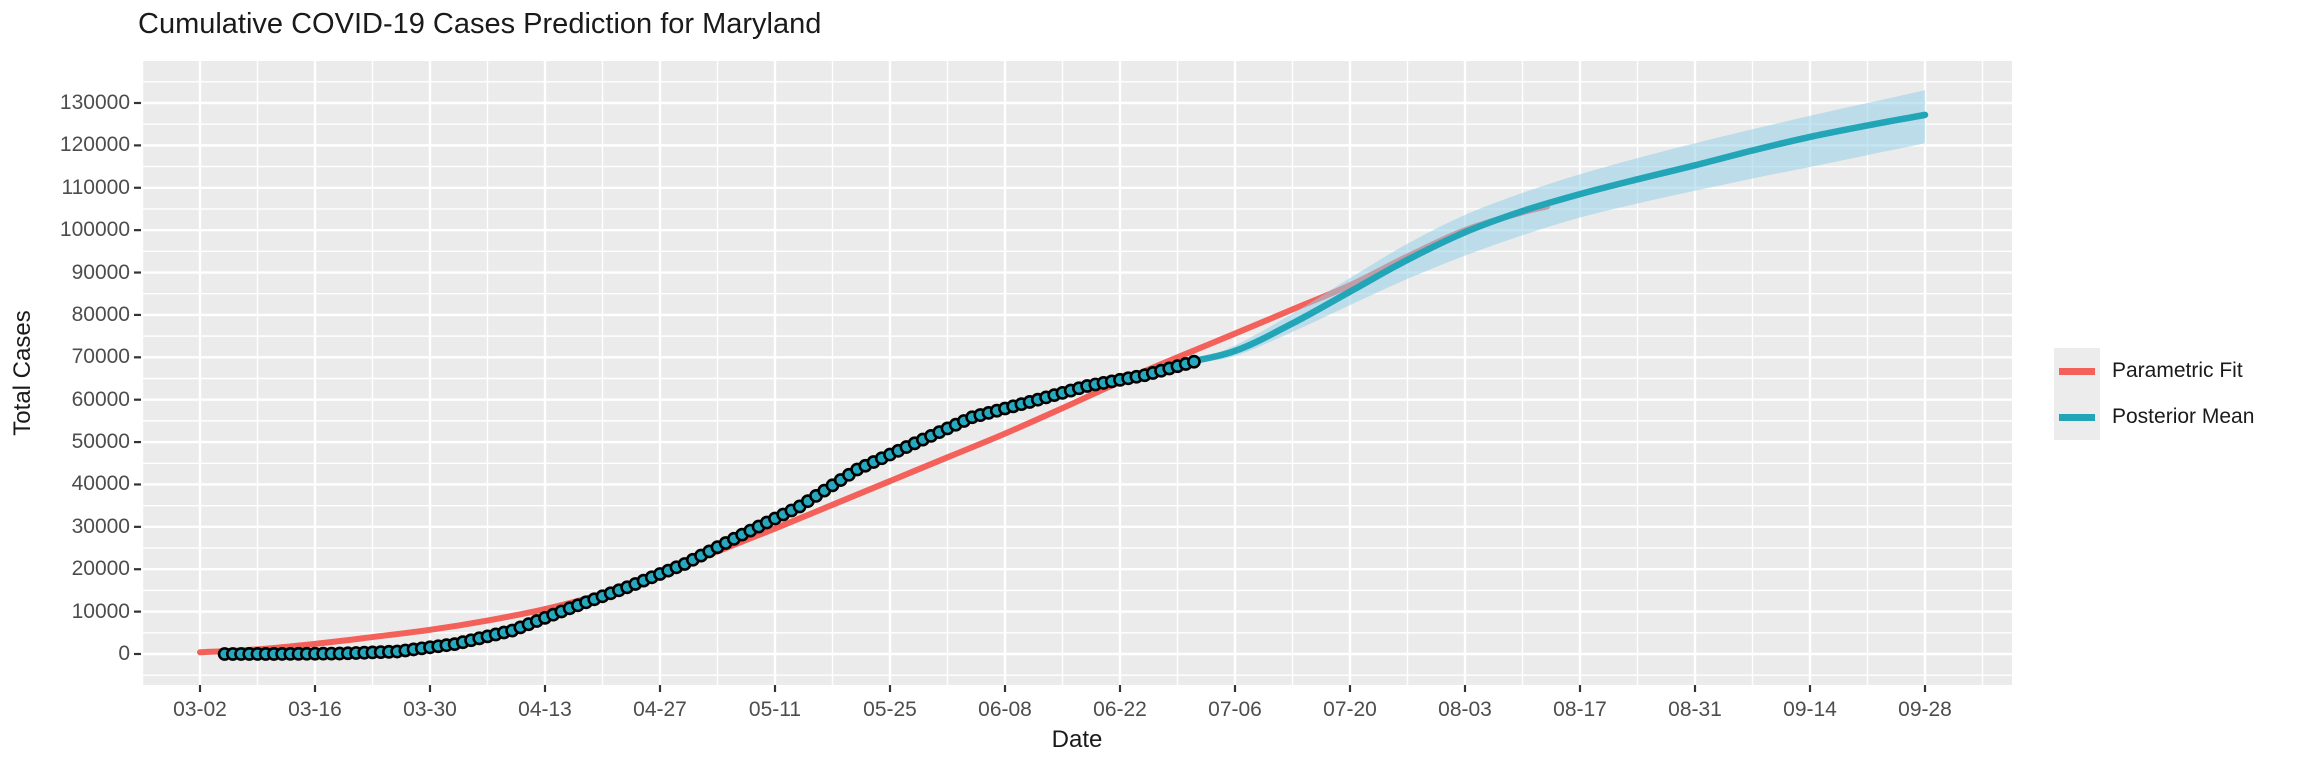  What do you see at coordinates (94, 102) in the screenshot?
I see `y-tick-label: 130000` at bounding box center [94, 102].